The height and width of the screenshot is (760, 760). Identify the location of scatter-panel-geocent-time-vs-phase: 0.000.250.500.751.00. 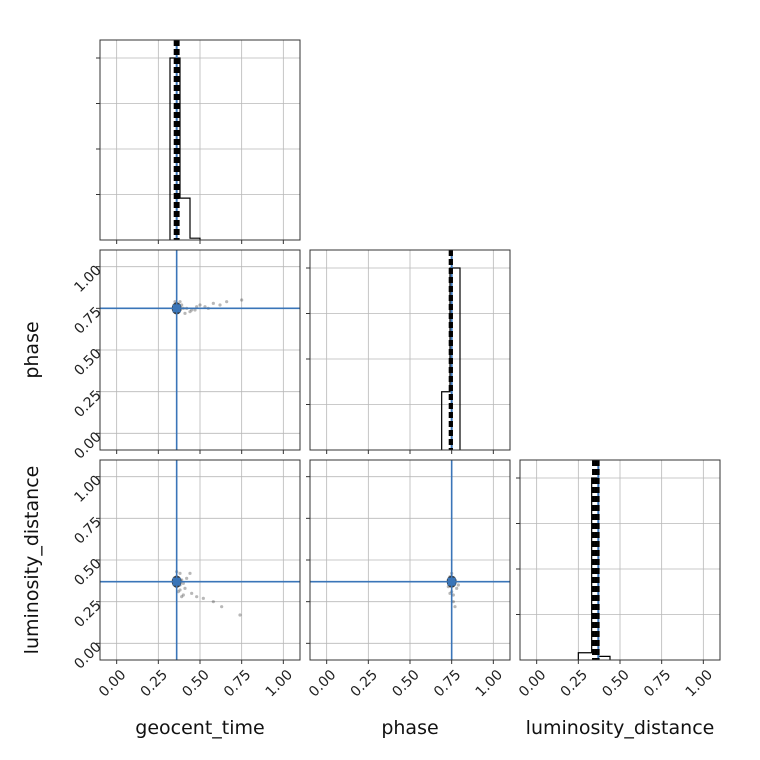
(186, 355).